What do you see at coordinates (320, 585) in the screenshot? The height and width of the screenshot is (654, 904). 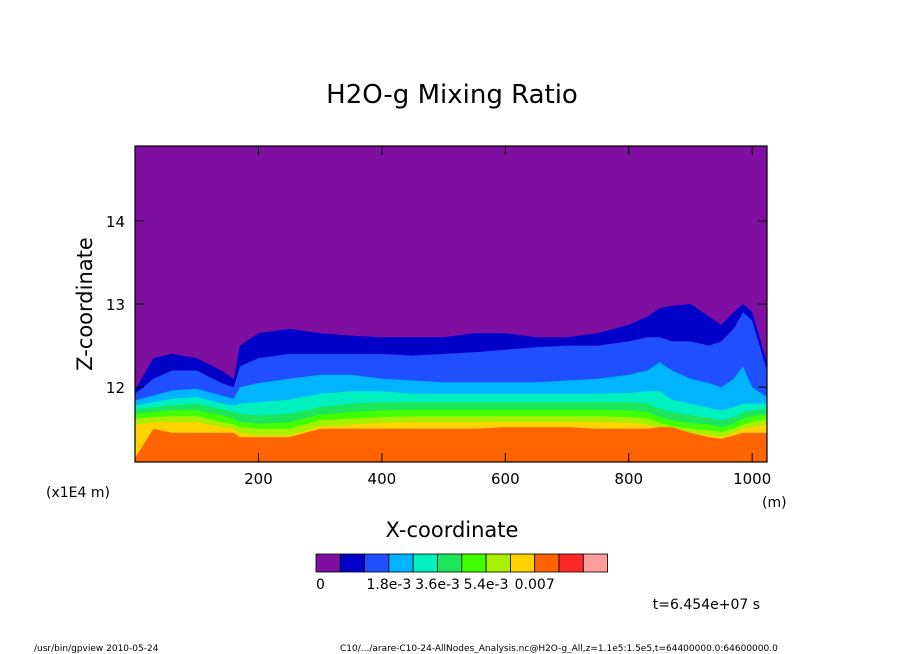 I see `colorbar-label: 0` at bounding box center [320, 585].